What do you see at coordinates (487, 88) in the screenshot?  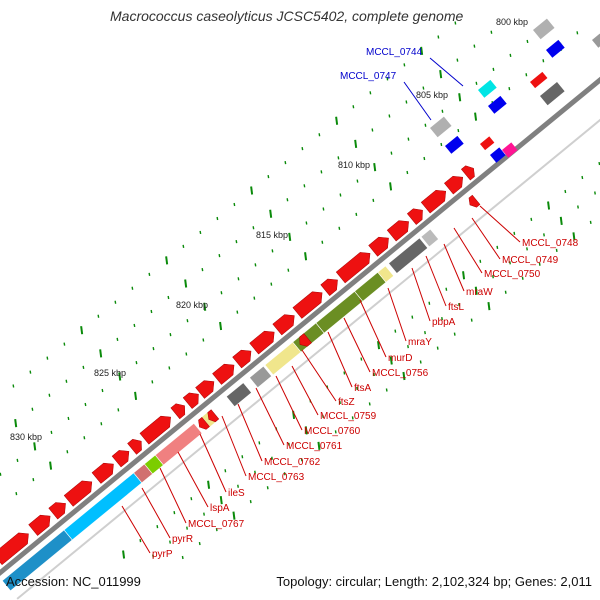 I see `outer-block-cyan` at bounding box center [487, 88].